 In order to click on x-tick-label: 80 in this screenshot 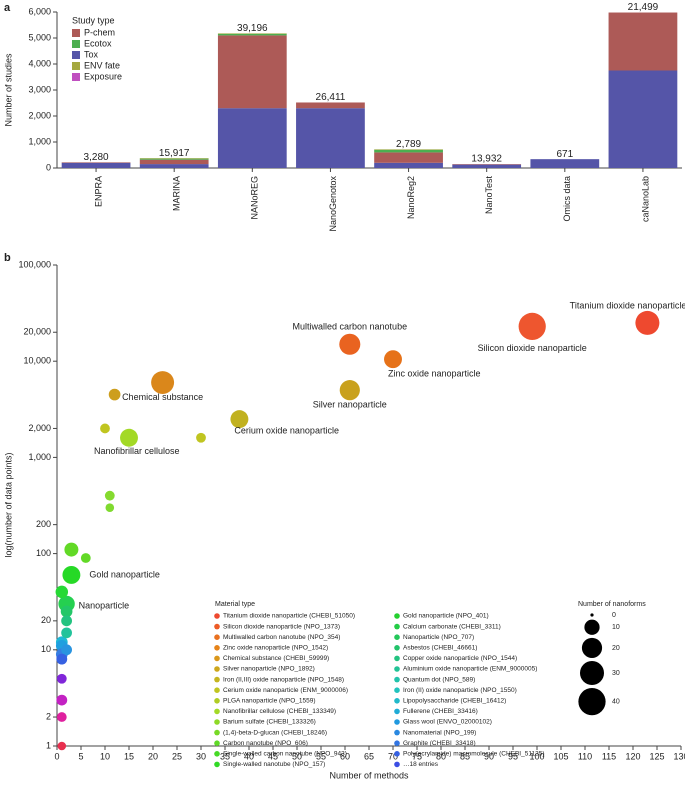, I will do `click(441, 756)`.